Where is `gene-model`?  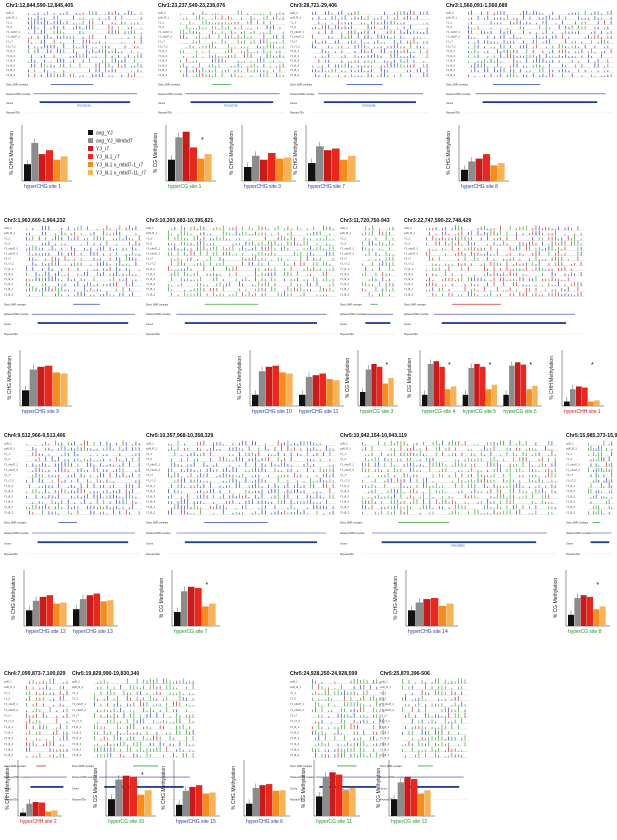 gene-model is located at coordinates (369, 102).